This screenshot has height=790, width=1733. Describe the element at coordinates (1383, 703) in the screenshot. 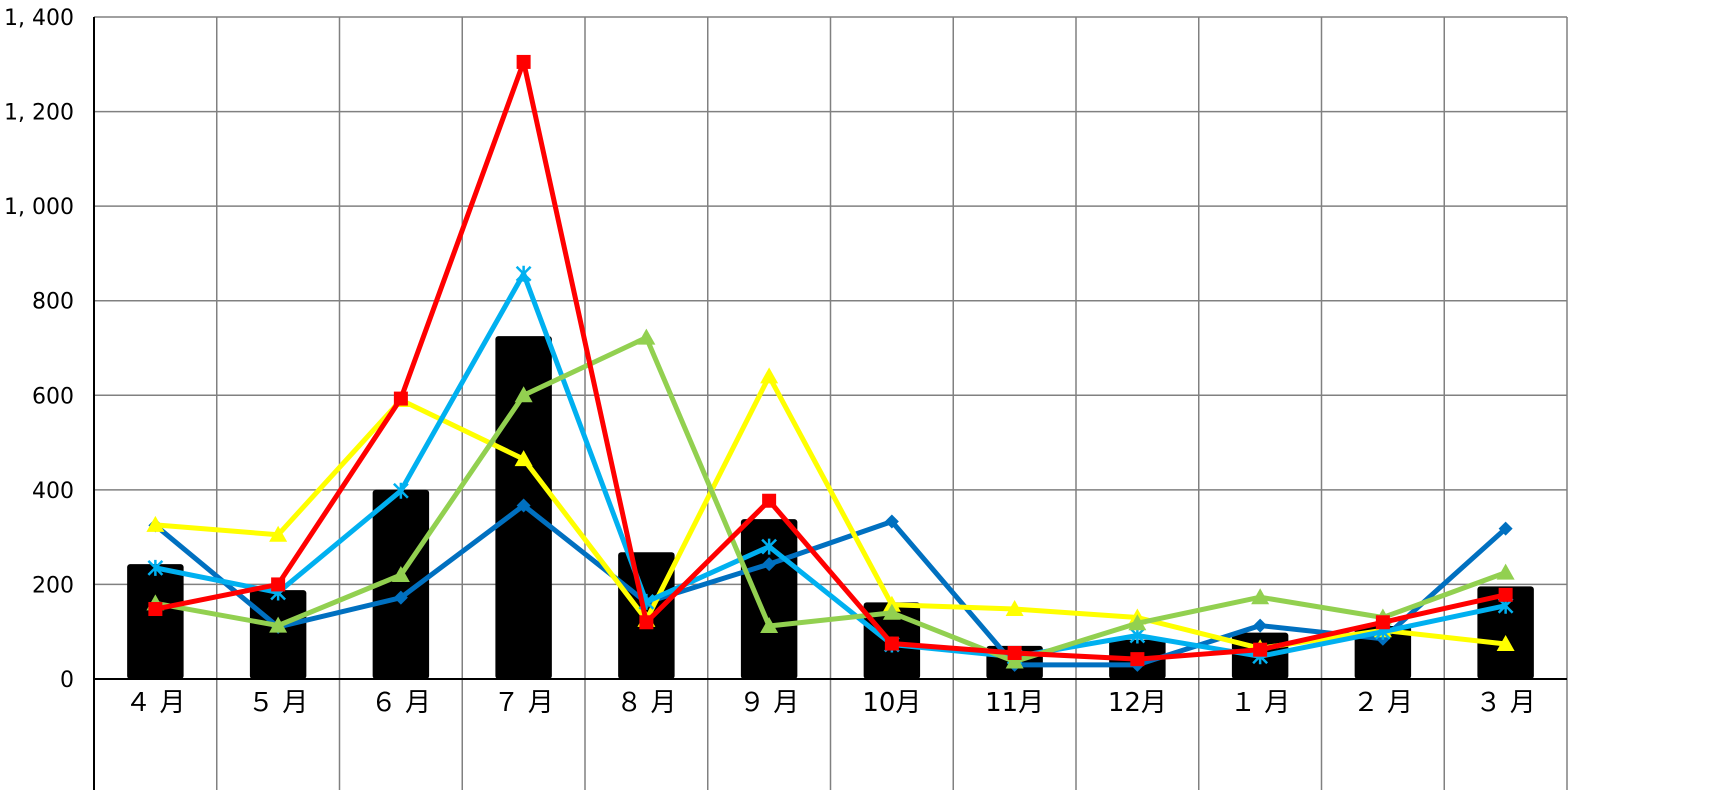

I see `x-tick-label-10: ２ 月` at that location.